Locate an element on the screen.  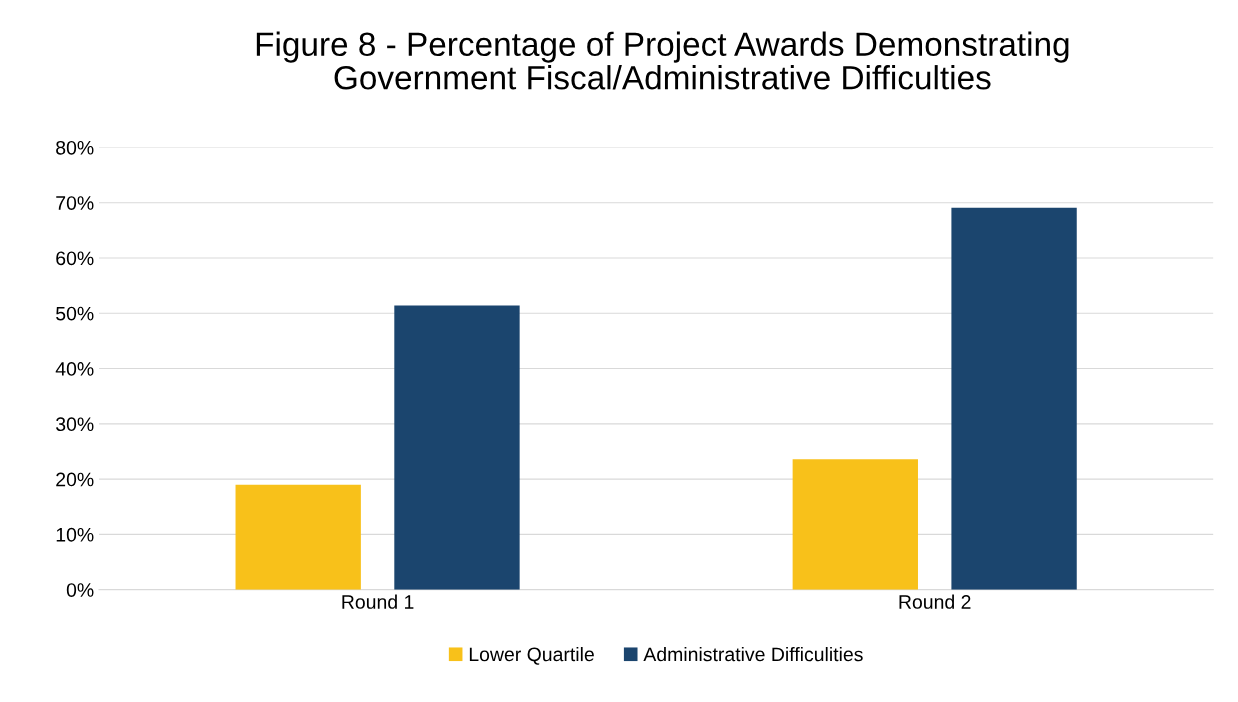
y-tick-label: 40% is located at coordinates (74, 369).